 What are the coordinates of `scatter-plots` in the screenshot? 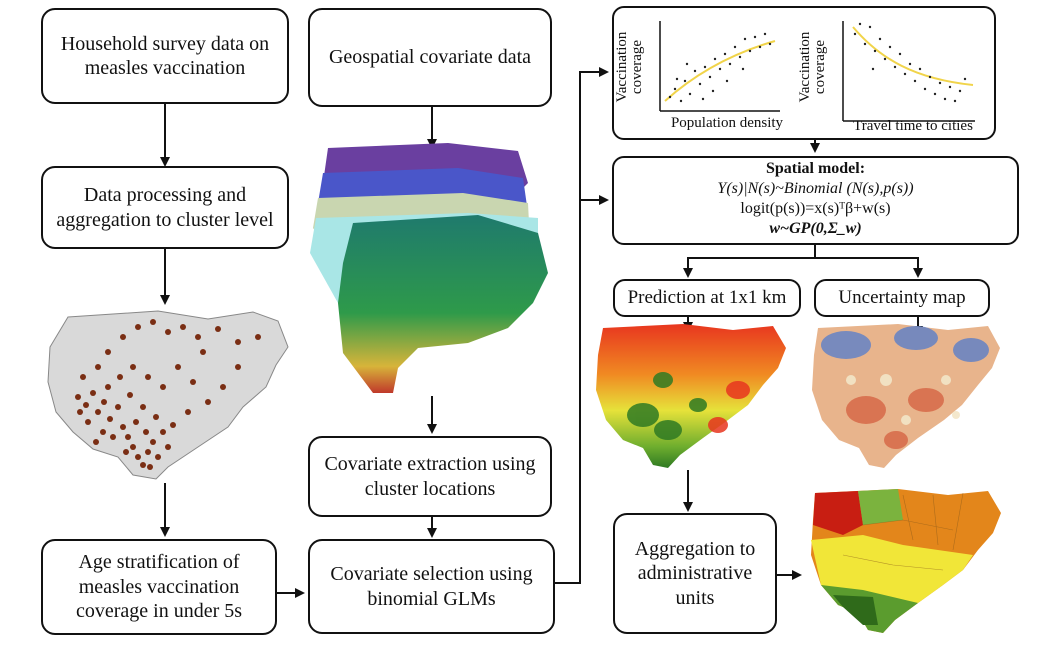 It's located at (817, 71).